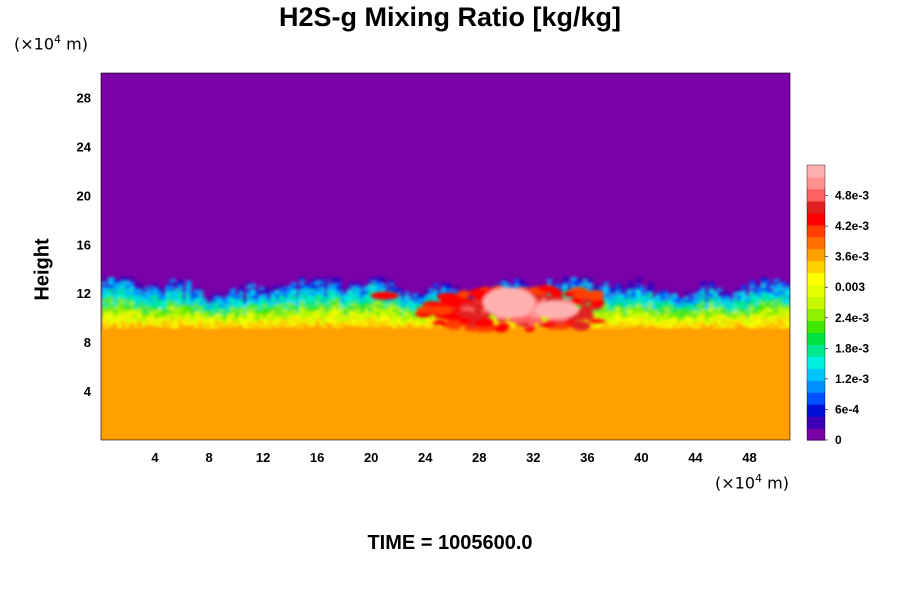 The height and width of the screenshot is (600, 900). Describe the element at coordinates (749, 457) in the screenshot. I see `x-tick-label: 48` at that location.